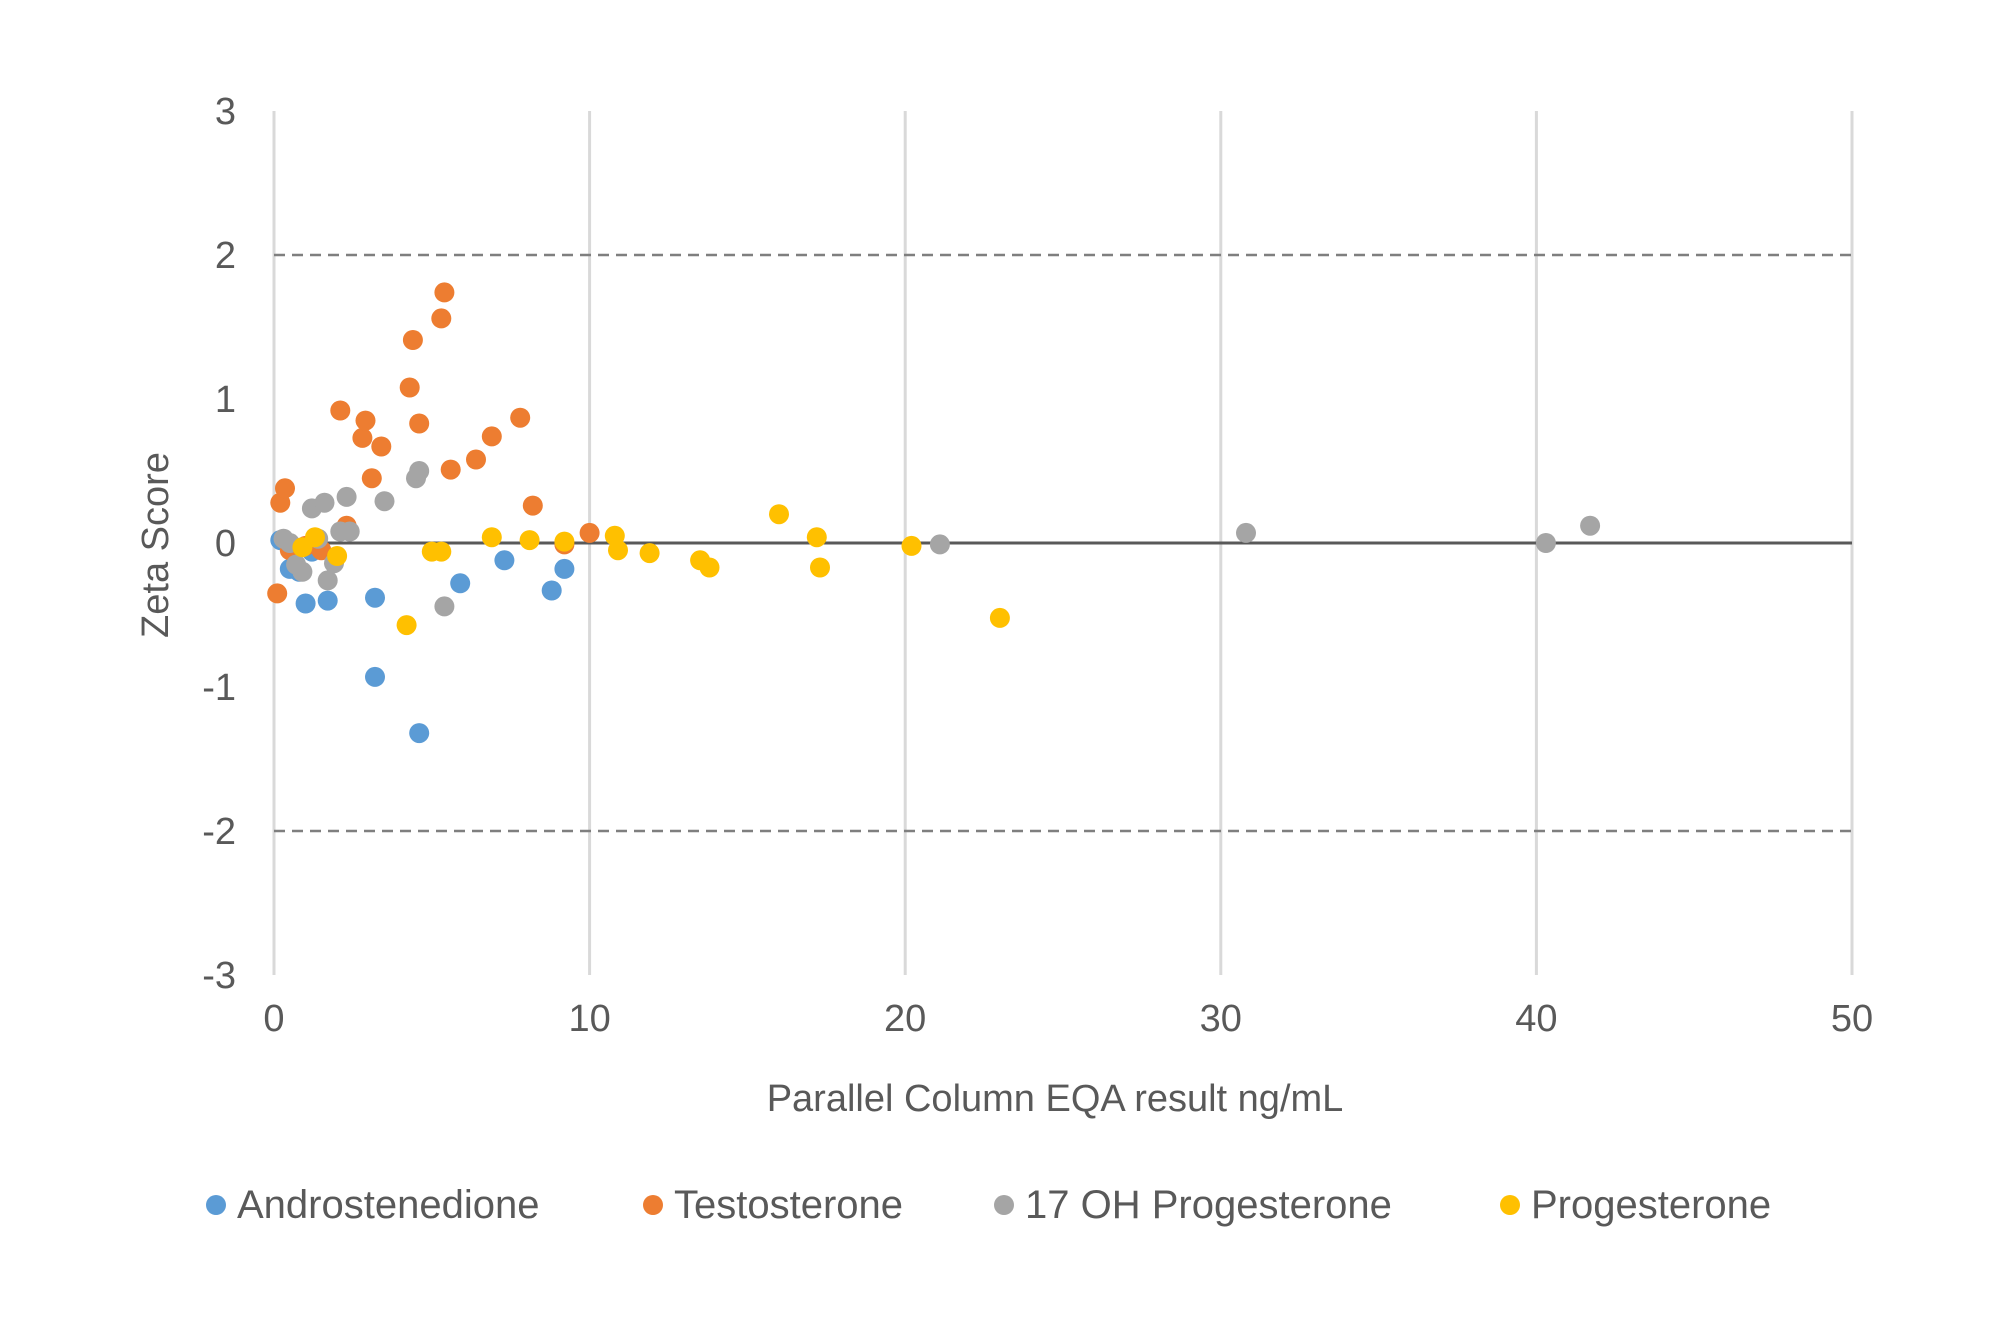 This screenshot has height=1338, width=2000. What do you see at coordinates (225, 400) in the screenshot?
I see `y-tick-label: 1` at bounding box center [225, 400].